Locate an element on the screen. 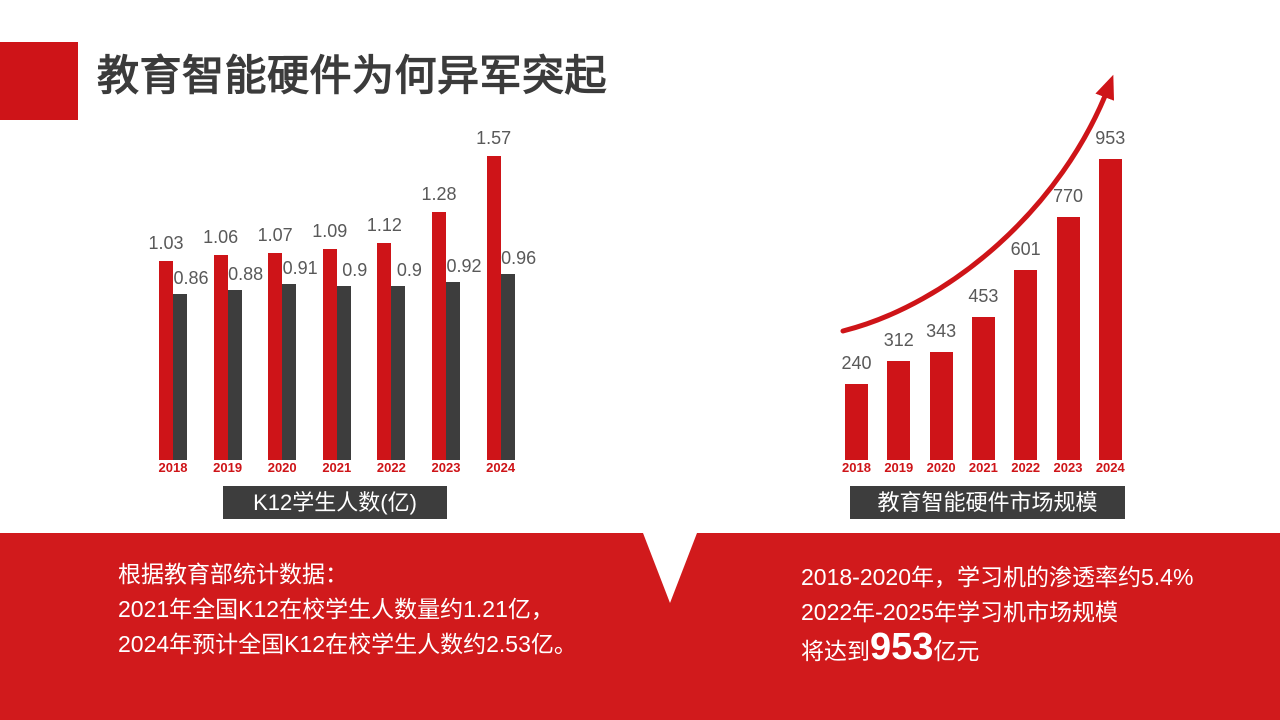 Image resolution: width=1280 pixels, height=720 pixels. market-value-label: 453 is located at coordinates (983, 296).